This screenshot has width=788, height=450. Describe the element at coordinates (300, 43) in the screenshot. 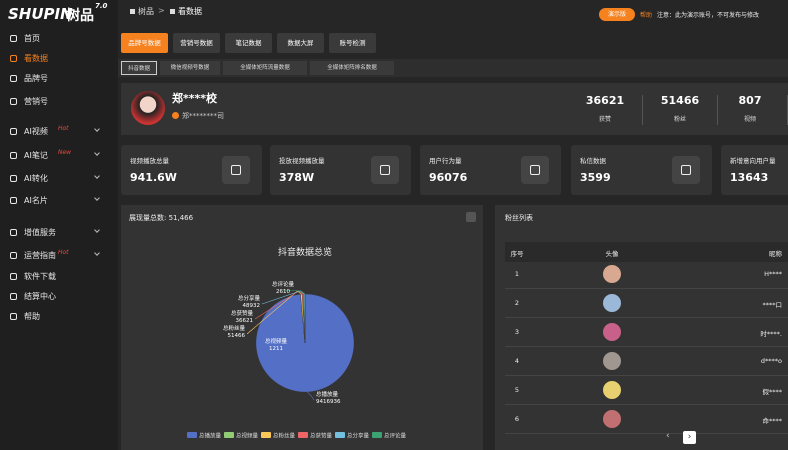

I see `tab: 数据大屏` at that location.